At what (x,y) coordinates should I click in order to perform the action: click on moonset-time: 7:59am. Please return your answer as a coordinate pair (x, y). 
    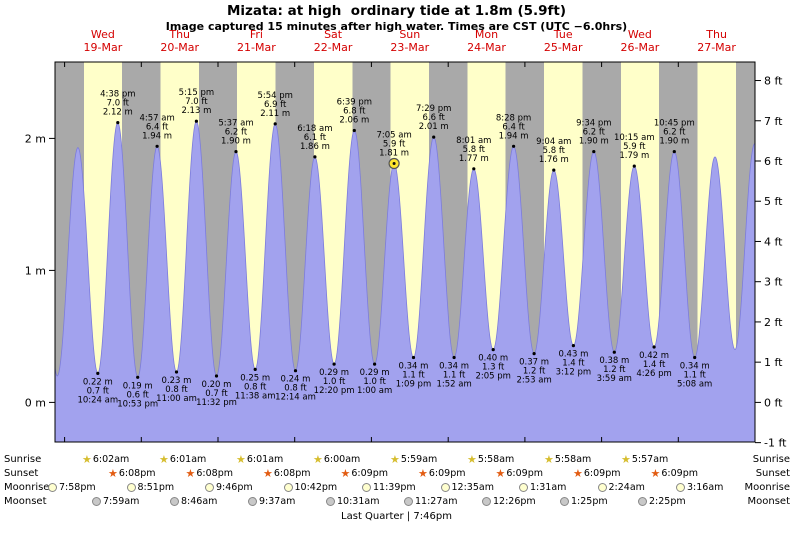
    Looking at the image, I should click on (121, 501).